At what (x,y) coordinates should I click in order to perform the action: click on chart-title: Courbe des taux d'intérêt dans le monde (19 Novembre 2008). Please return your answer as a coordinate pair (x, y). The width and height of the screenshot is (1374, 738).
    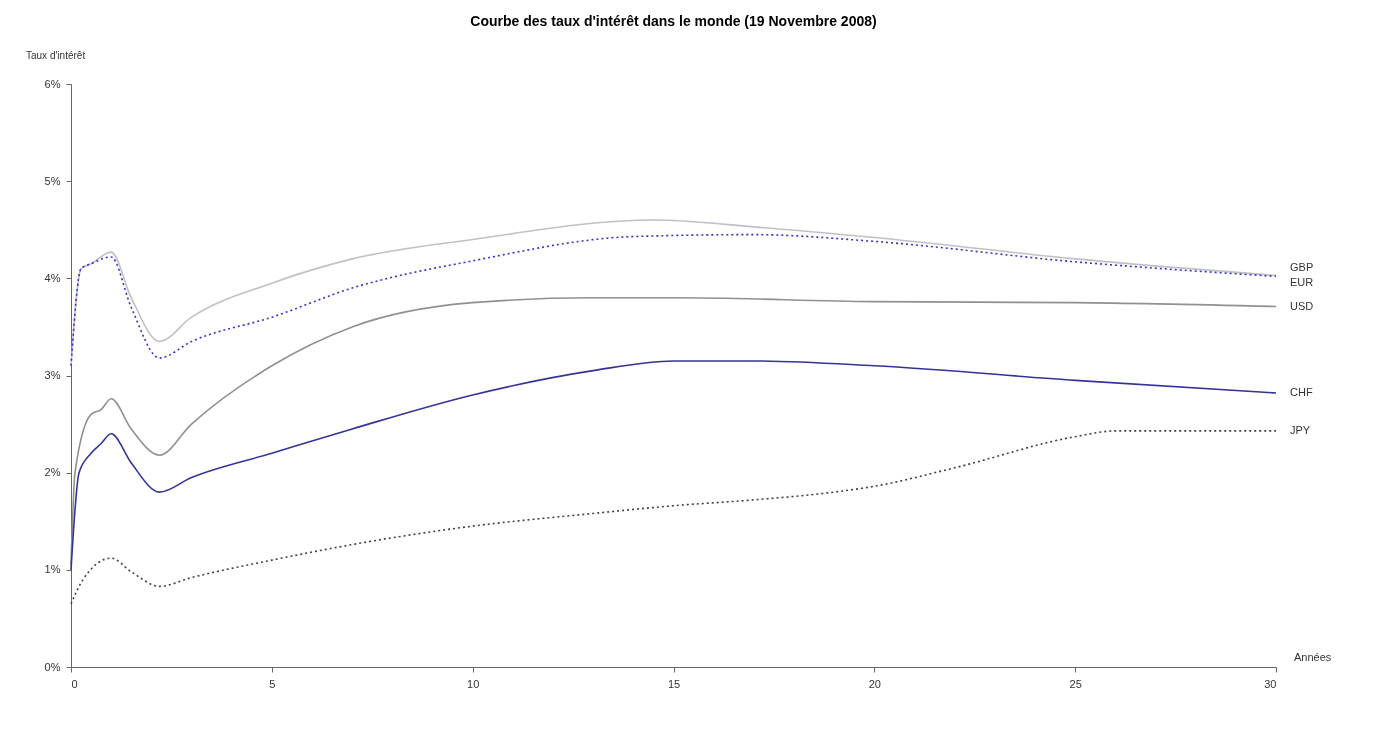
    Looking at the image, I should click on (673, 21).